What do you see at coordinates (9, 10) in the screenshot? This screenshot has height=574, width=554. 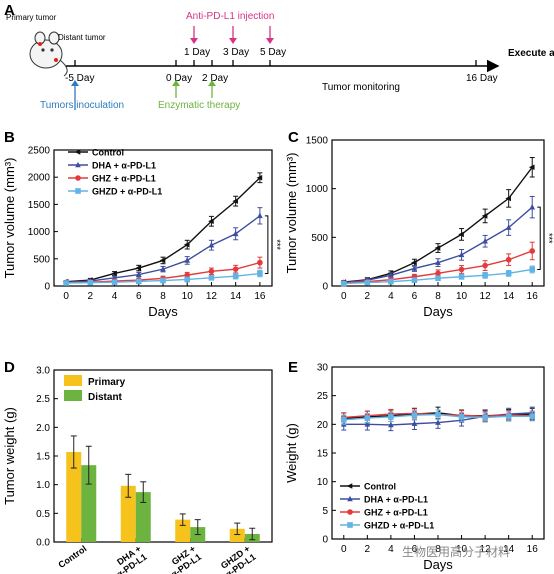 I see `panel-a-letter: A` at bounding box center [9, 10].